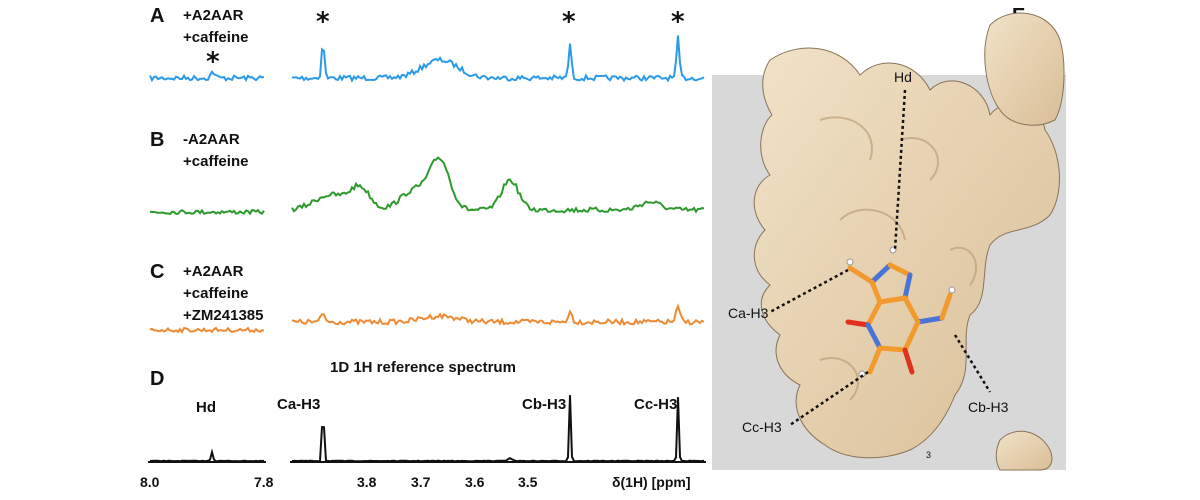 This screenshot has height=500, width=1200. Describe the element at coordinates (421, 482) in the screenshot. I see `tick-label-3-7: 3.7` at that location.